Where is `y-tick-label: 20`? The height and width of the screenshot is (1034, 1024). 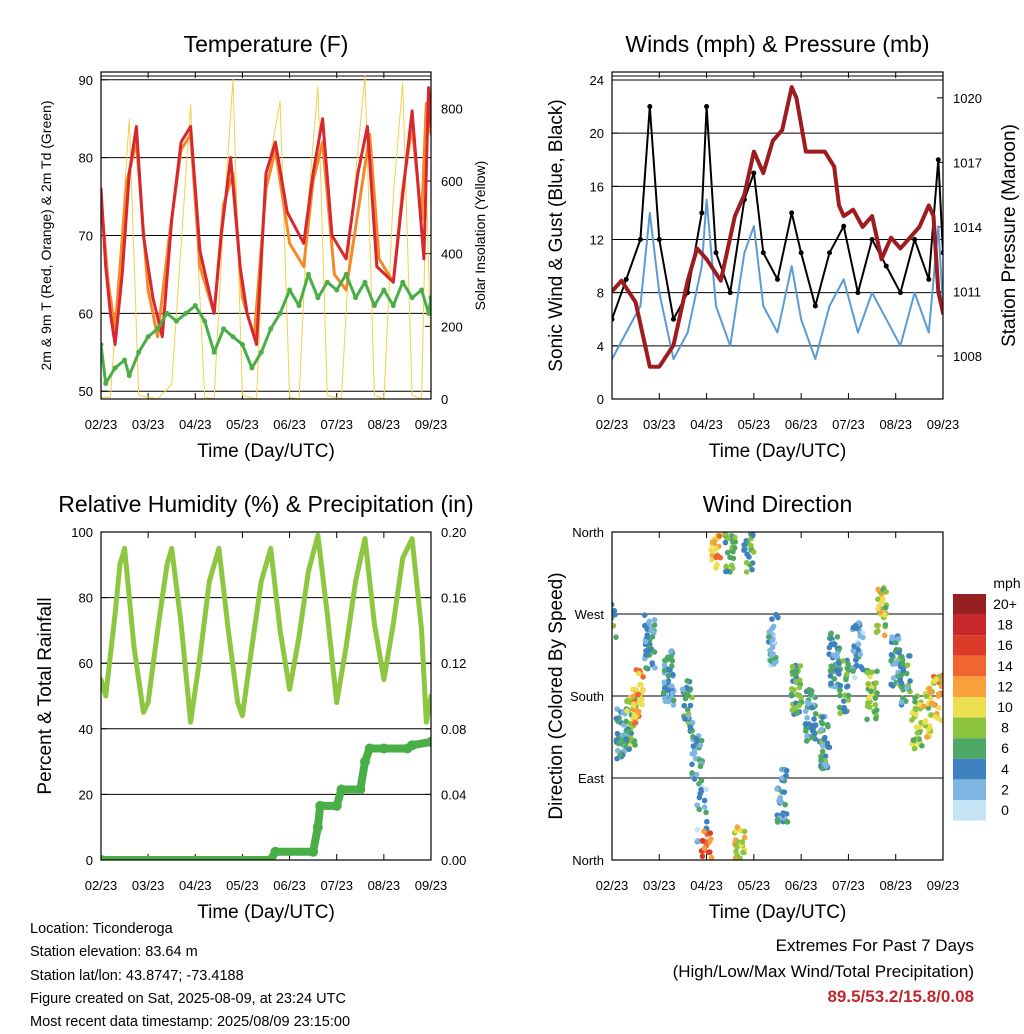 y-tick-label: 20 is located at coordinates (86, 794).